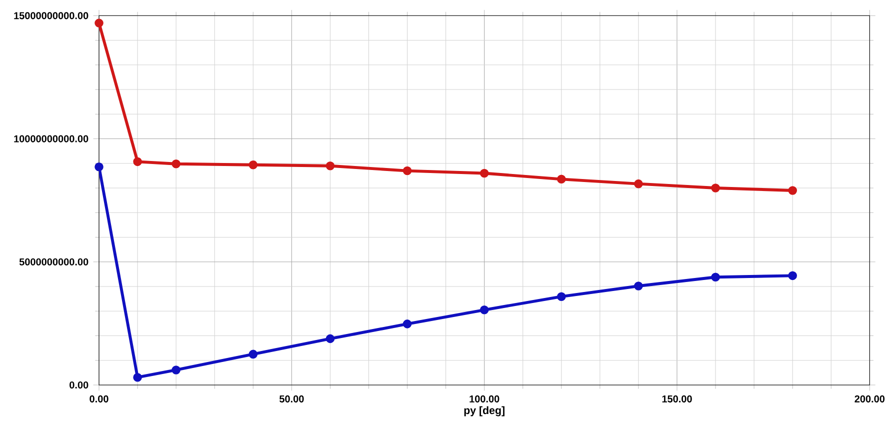 This screenshot has width=894, height=429. I want to click on y-tick-label: 15000000000.00, so click(51, 16).